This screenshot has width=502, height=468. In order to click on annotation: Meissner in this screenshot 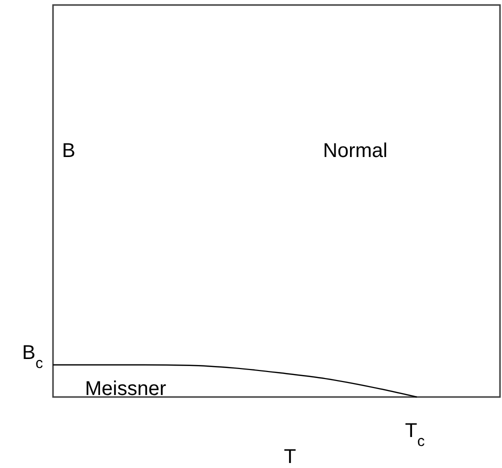, I will do `click(125, 389)`.